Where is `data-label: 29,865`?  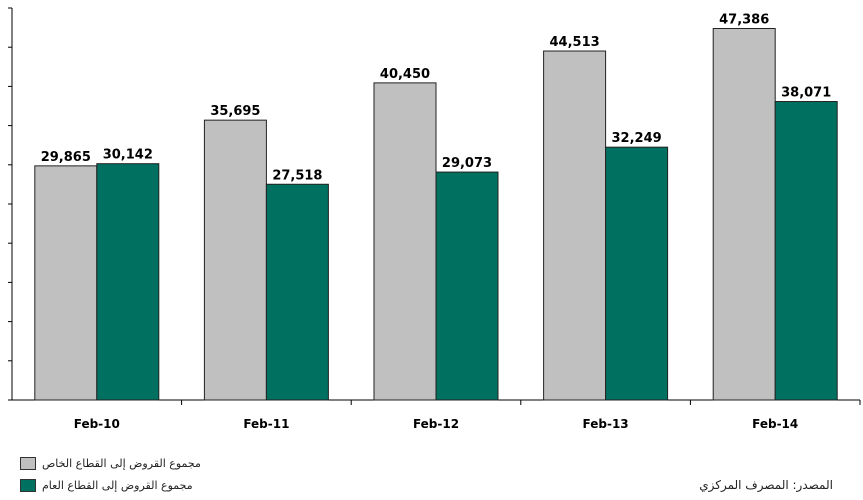
data-label: 29,865 is located at coordinates (66, 157).